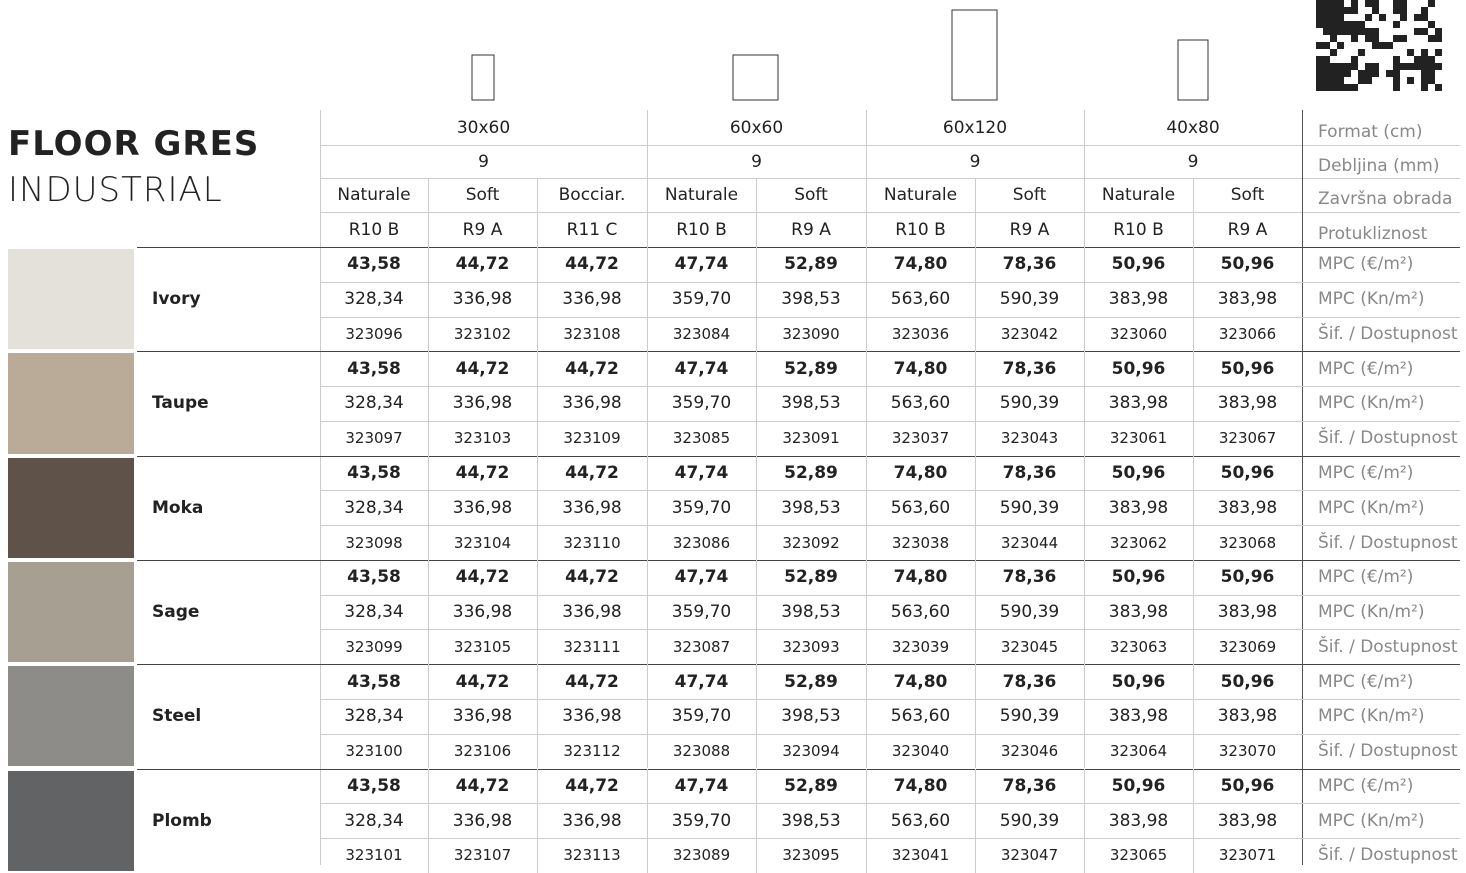 This screenshot has height=873, width=1466. I want to click on row-label: Završna obrada, so click(1385, 199).